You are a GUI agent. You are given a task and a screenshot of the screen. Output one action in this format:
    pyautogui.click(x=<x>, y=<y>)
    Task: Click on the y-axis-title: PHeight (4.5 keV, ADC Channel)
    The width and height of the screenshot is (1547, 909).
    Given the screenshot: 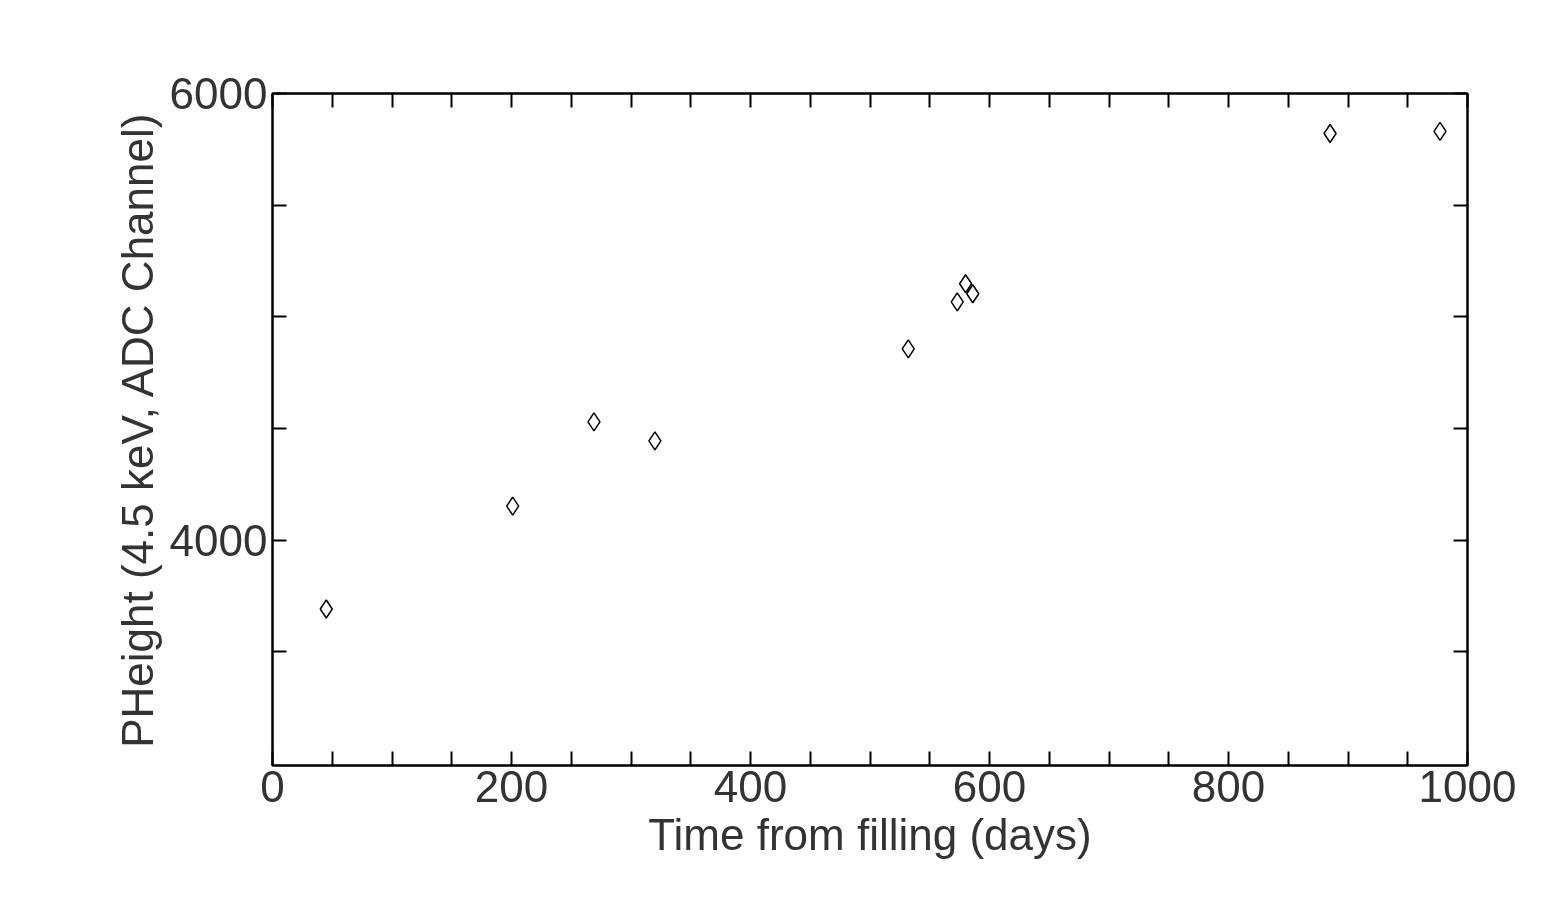 What is the action you would take?
    pyautogui.click(x=137, y=430)
    